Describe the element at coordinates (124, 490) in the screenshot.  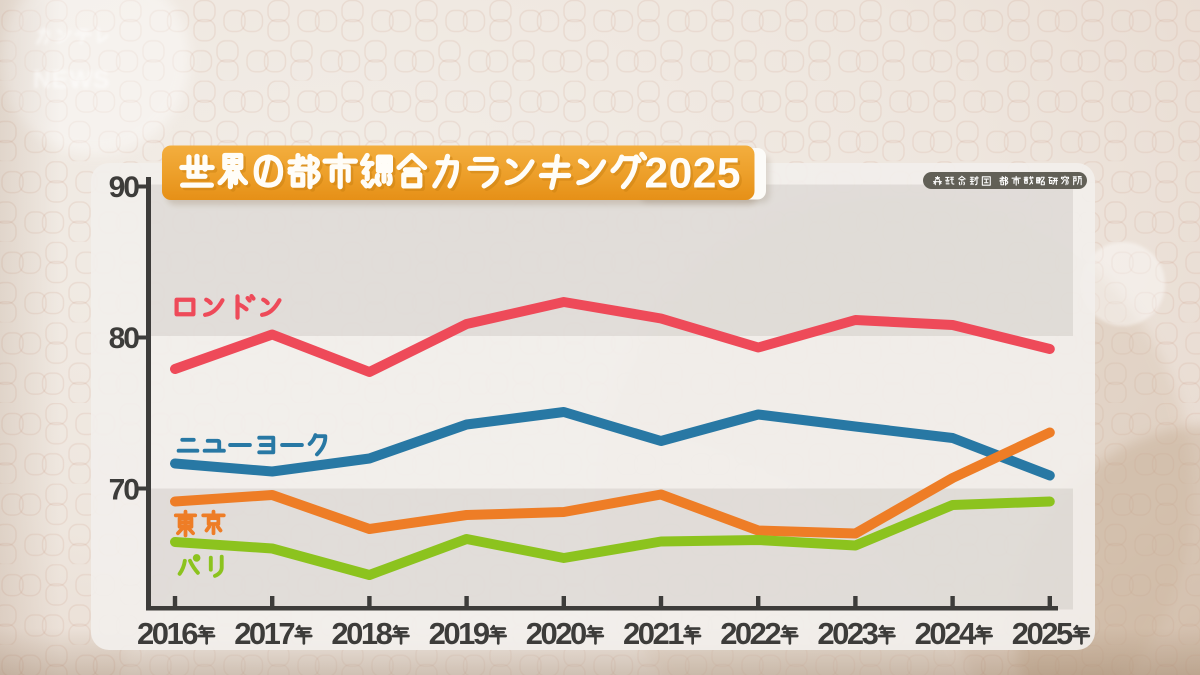
I see `svg-text: 70` at that location.